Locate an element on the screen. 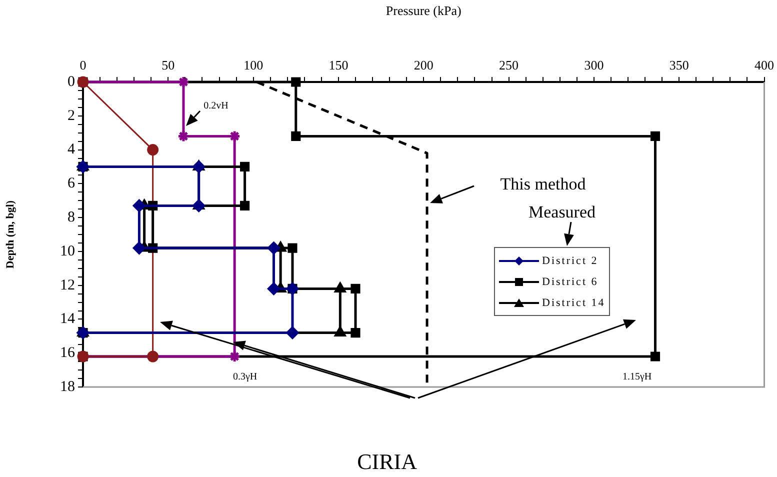 This screenshot has width=777, height=477. y-axis-title: Depth (m, bgl) is located at coordinates (10, 234).